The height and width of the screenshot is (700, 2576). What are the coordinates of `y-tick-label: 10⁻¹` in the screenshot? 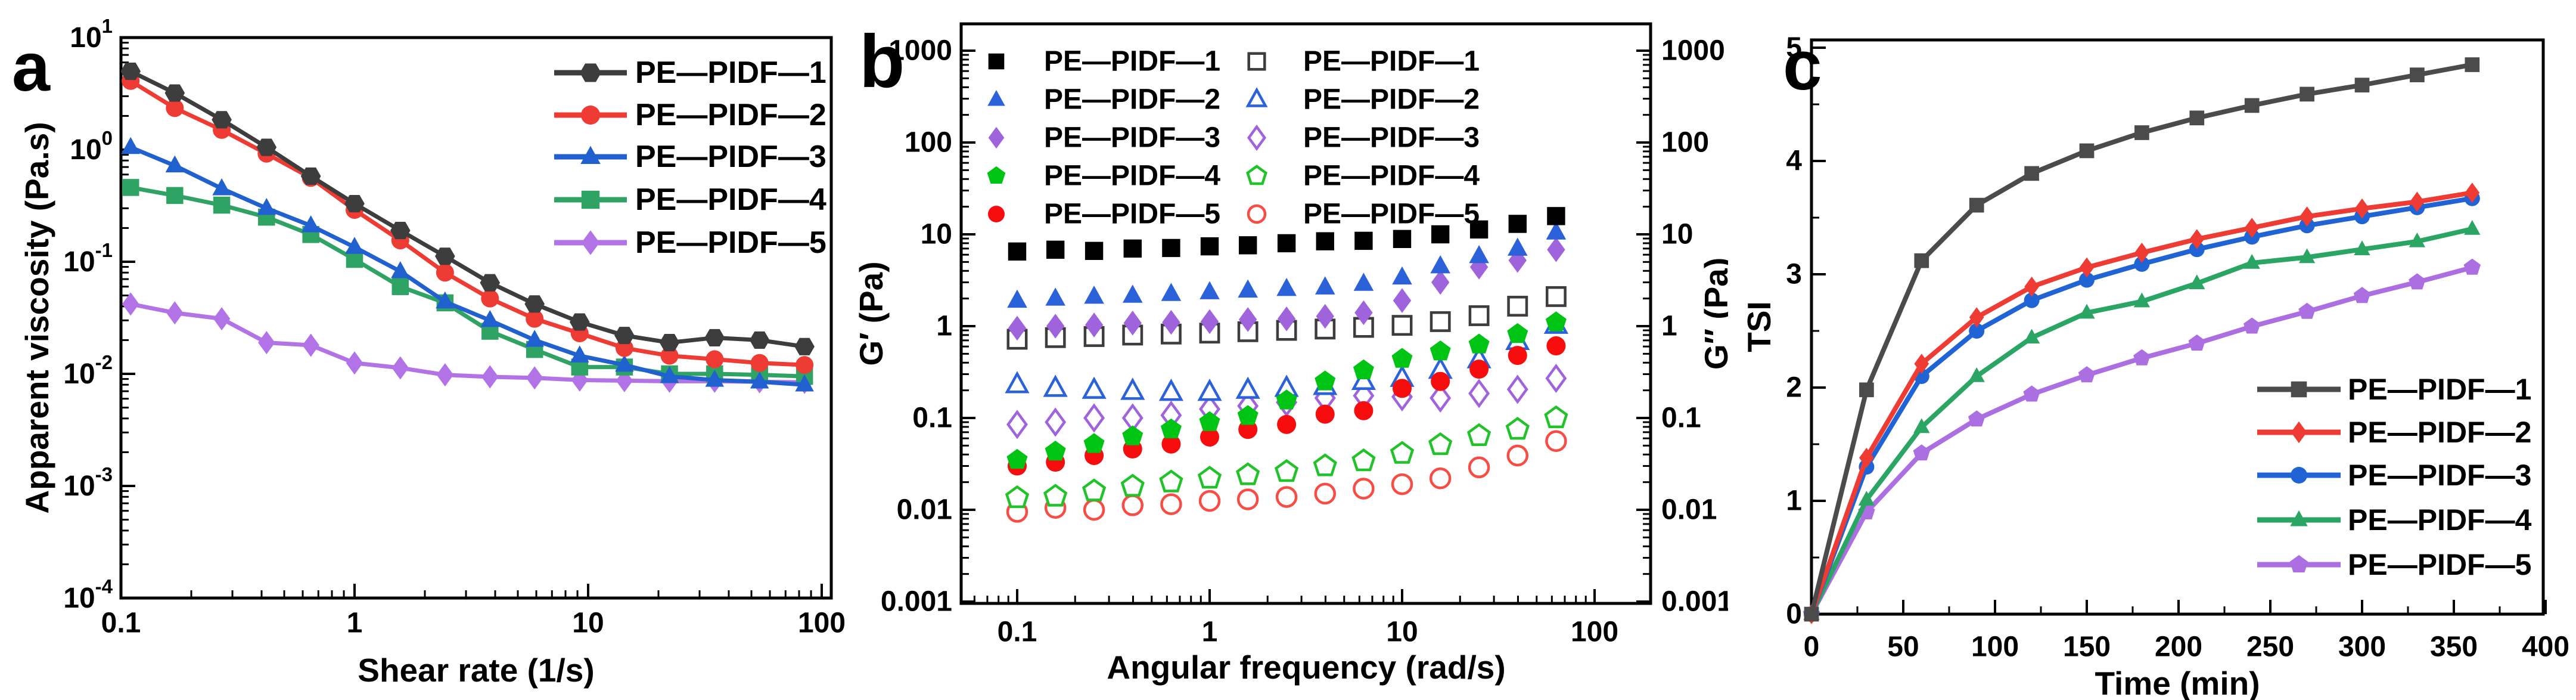 It's located at (88, 258).